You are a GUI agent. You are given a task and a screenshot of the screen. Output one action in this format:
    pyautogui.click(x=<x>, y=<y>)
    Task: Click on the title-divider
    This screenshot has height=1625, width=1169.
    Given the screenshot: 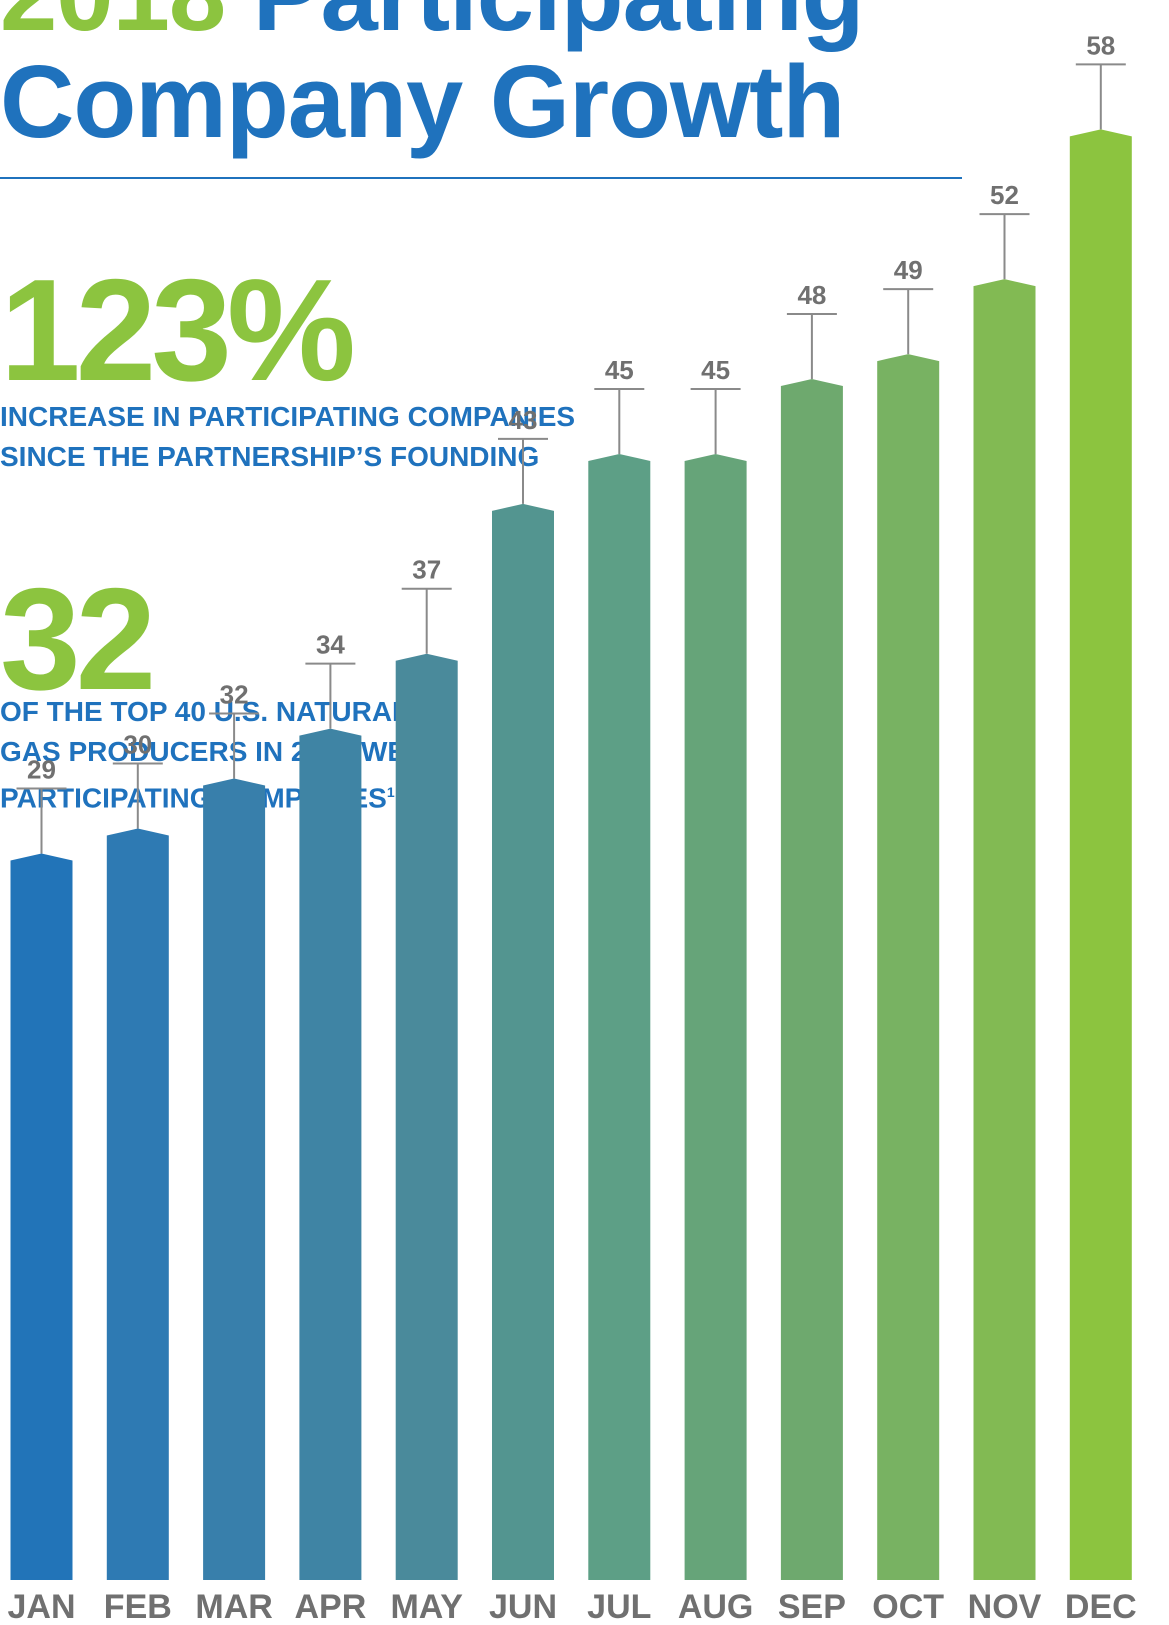 What is the action you would take?
    pyautogui.click(x=481, y=178)
    